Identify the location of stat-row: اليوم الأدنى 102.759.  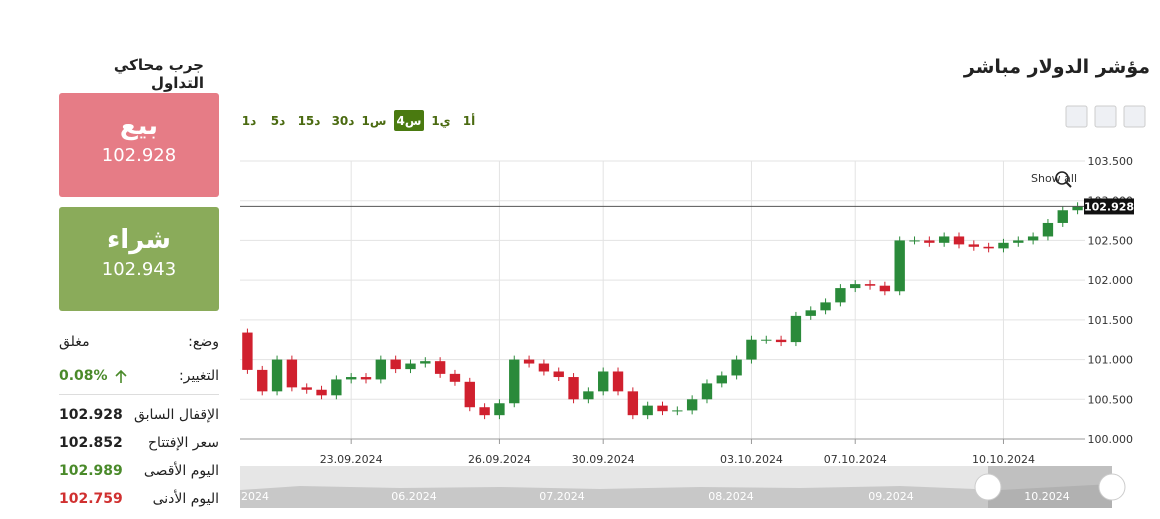
(139, 500).